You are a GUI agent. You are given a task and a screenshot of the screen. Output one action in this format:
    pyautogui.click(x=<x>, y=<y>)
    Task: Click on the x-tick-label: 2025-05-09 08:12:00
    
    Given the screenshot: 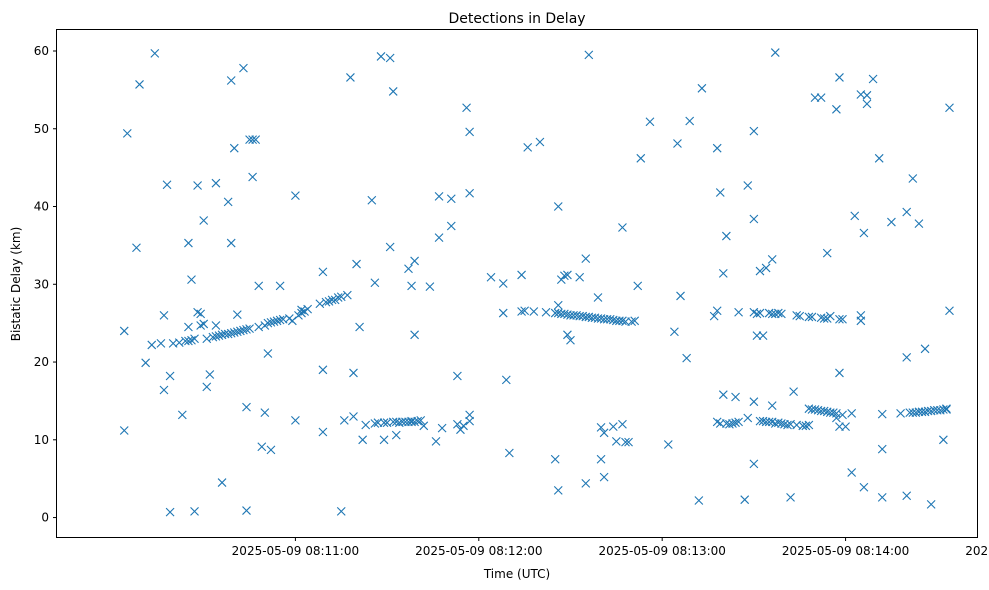 What is the action you would take?
    pyautogui.click(x=478, y=551)
    